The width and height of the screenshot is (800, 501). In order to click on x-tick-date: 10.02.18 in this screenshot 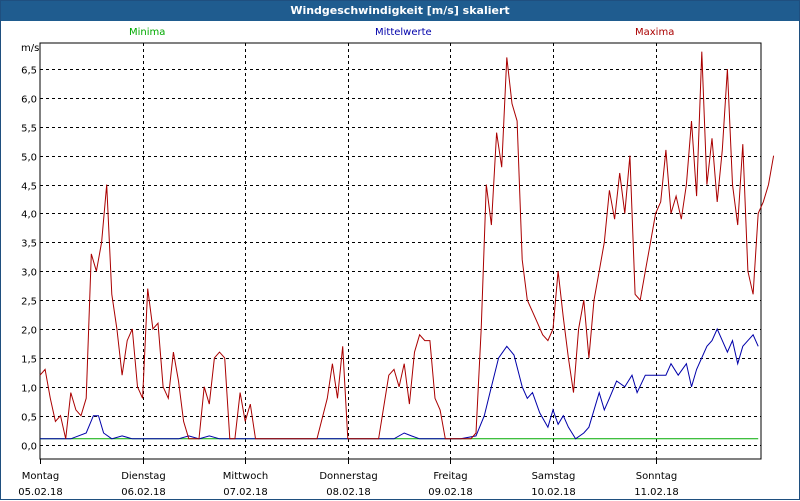, I will do `click(553, 492)`.